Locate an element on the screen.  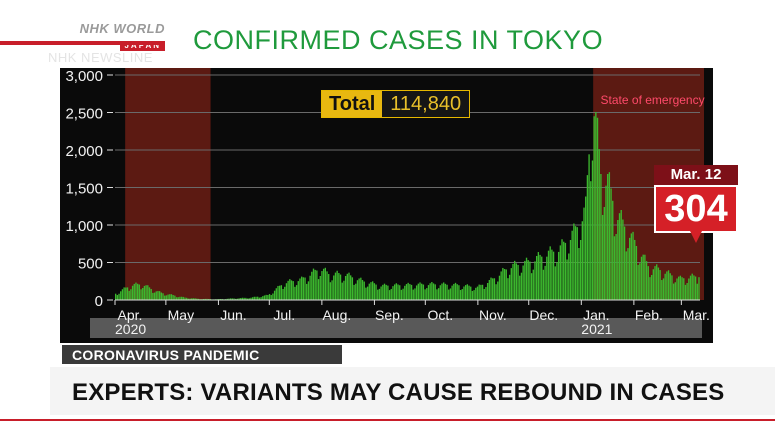
y-tick-label: 0 is located at coordinates (99, 301).